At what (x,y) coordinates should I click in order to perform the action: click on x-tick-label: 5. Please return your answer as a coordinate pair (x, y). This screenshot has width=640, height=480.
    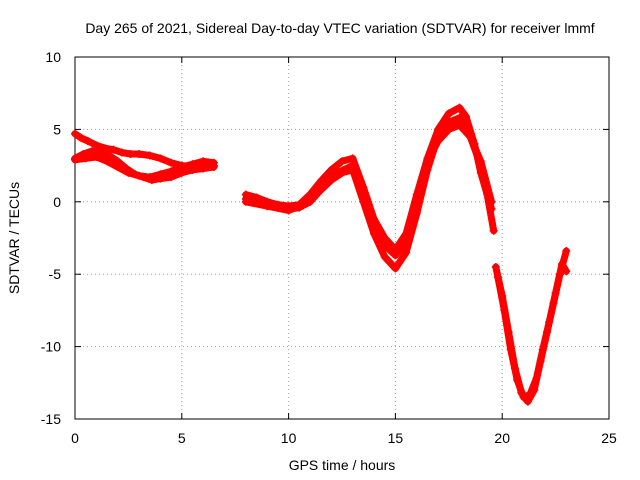
    Looking at the image, I should click on (182, 438).